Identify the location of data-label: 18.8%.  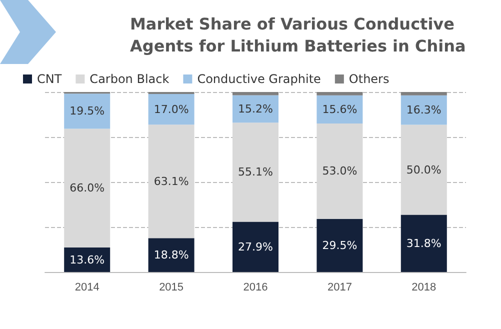
(171, 255).